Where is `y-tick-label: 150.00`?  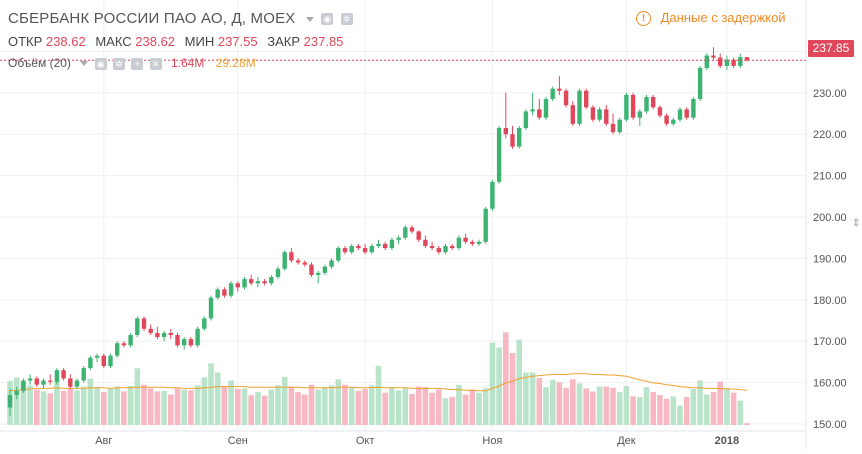 y-tick-label: 150.00 is located at coordinates (830, 425).